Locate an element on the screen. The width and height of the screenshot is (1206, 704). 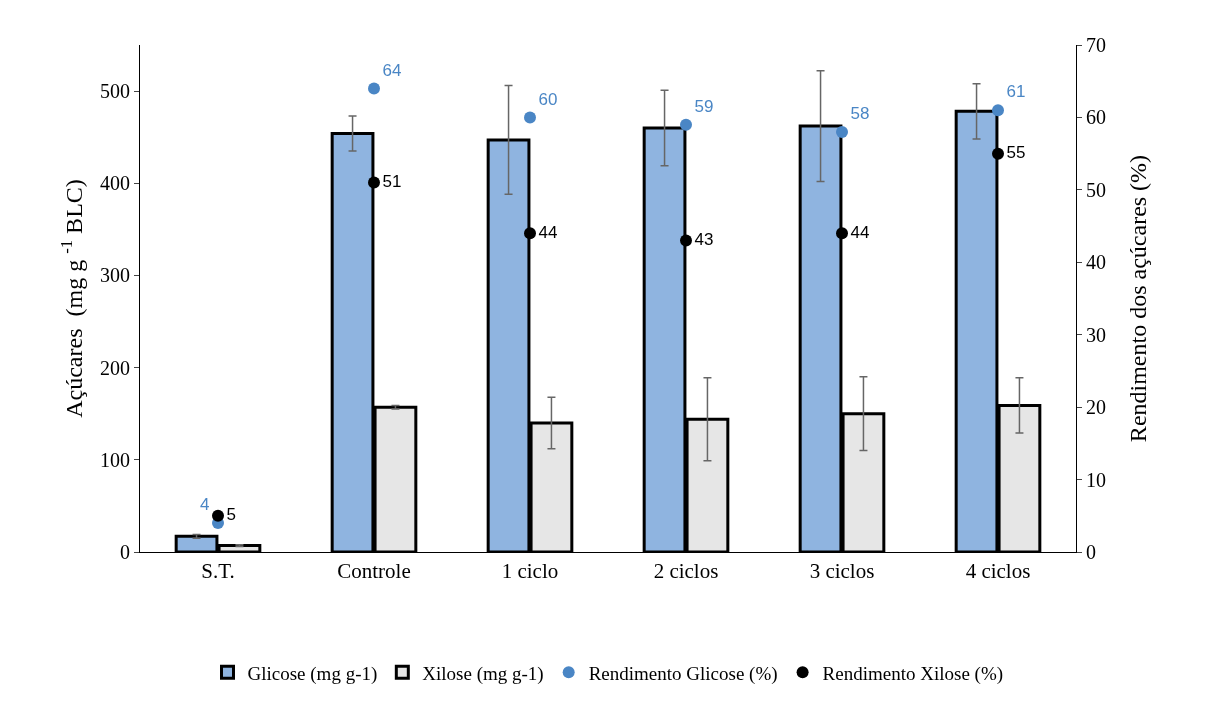
y2-tick-label: 0 is located at coordinates (1091, 552).